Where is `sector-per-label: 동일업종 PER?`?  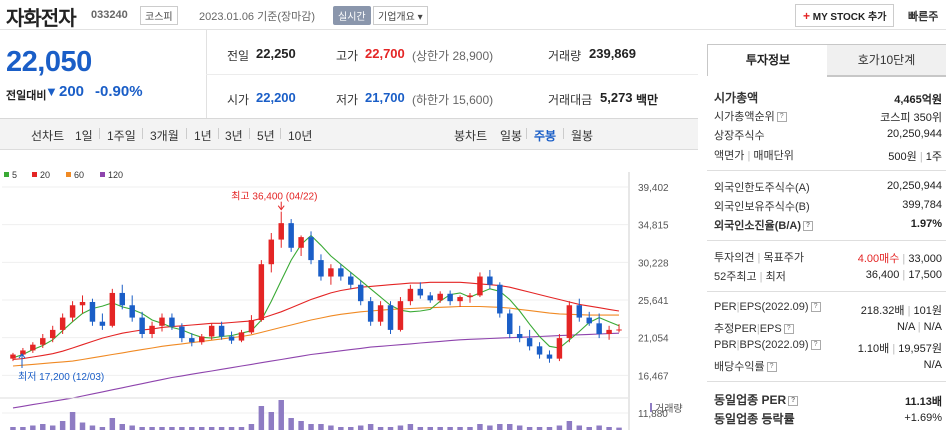 sector-per-label: 동일업종 PER? is located at coordinates (756, 399).